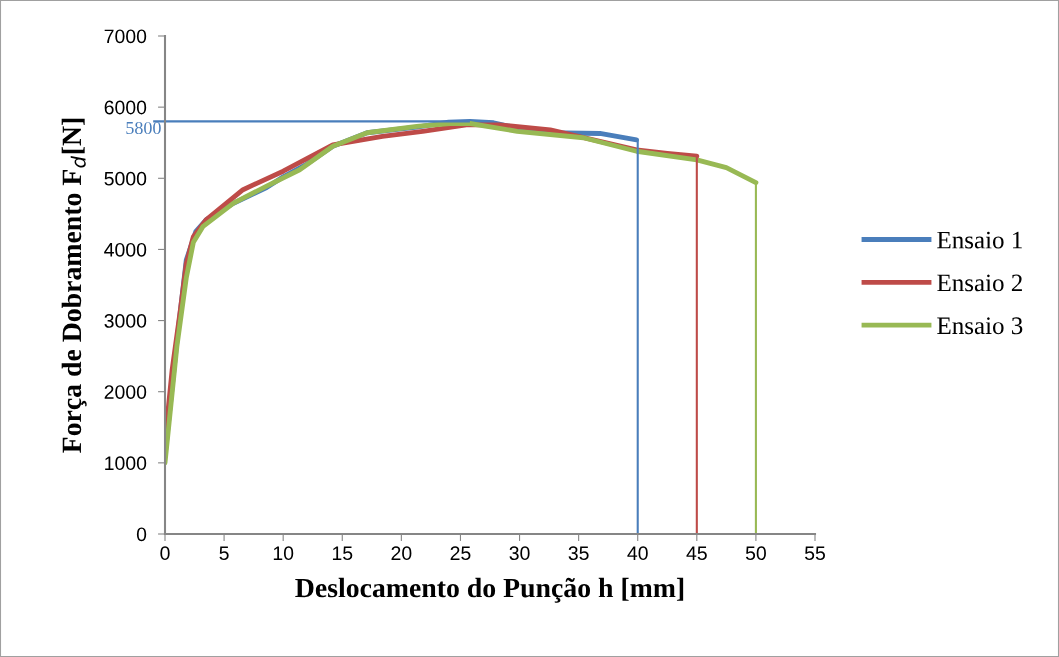  Describe the element at coordinates (125, 36) in the screenshot. I see `y-tick-label: 7000` at that location.